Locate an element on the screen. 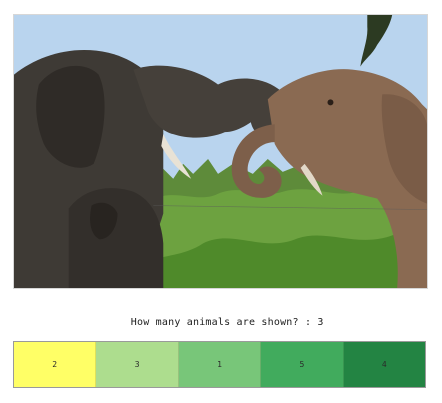 The image size is (442, 403). answer-option-label: 4 is located at coordinates (384, 364).